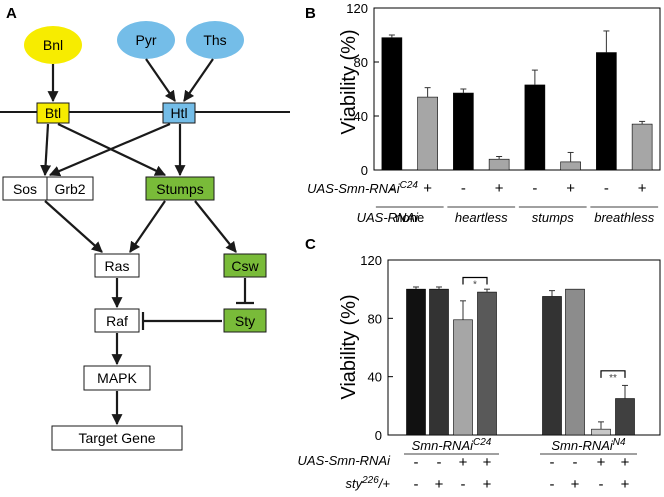 The height and width of the screenshot is (497, 664). I want to click on chart-c-row-sty-label: sty226/+, so click(367, 483).